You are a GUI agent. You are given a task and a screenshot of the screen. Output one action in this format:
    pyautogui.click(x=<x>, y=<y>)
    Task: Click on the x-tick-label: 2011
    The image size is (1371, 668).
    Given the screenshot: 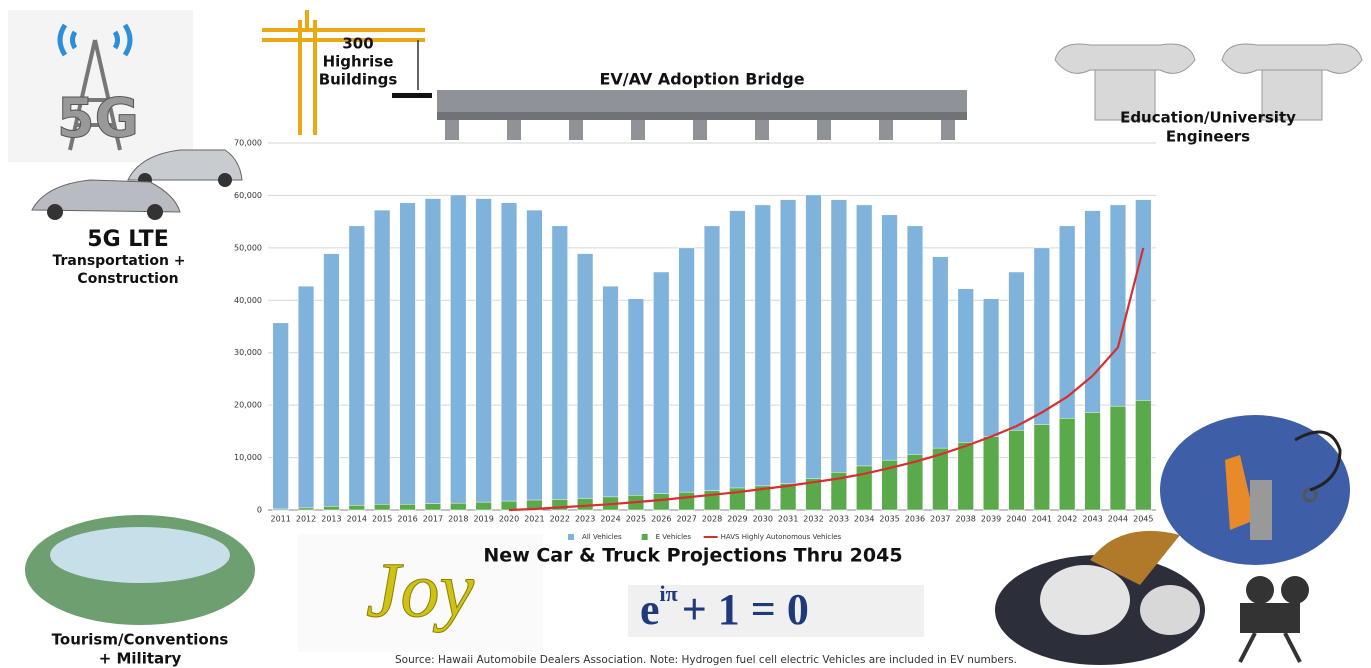 What is the action you would take?
    pyautogui.click(x=281, y=519)
    